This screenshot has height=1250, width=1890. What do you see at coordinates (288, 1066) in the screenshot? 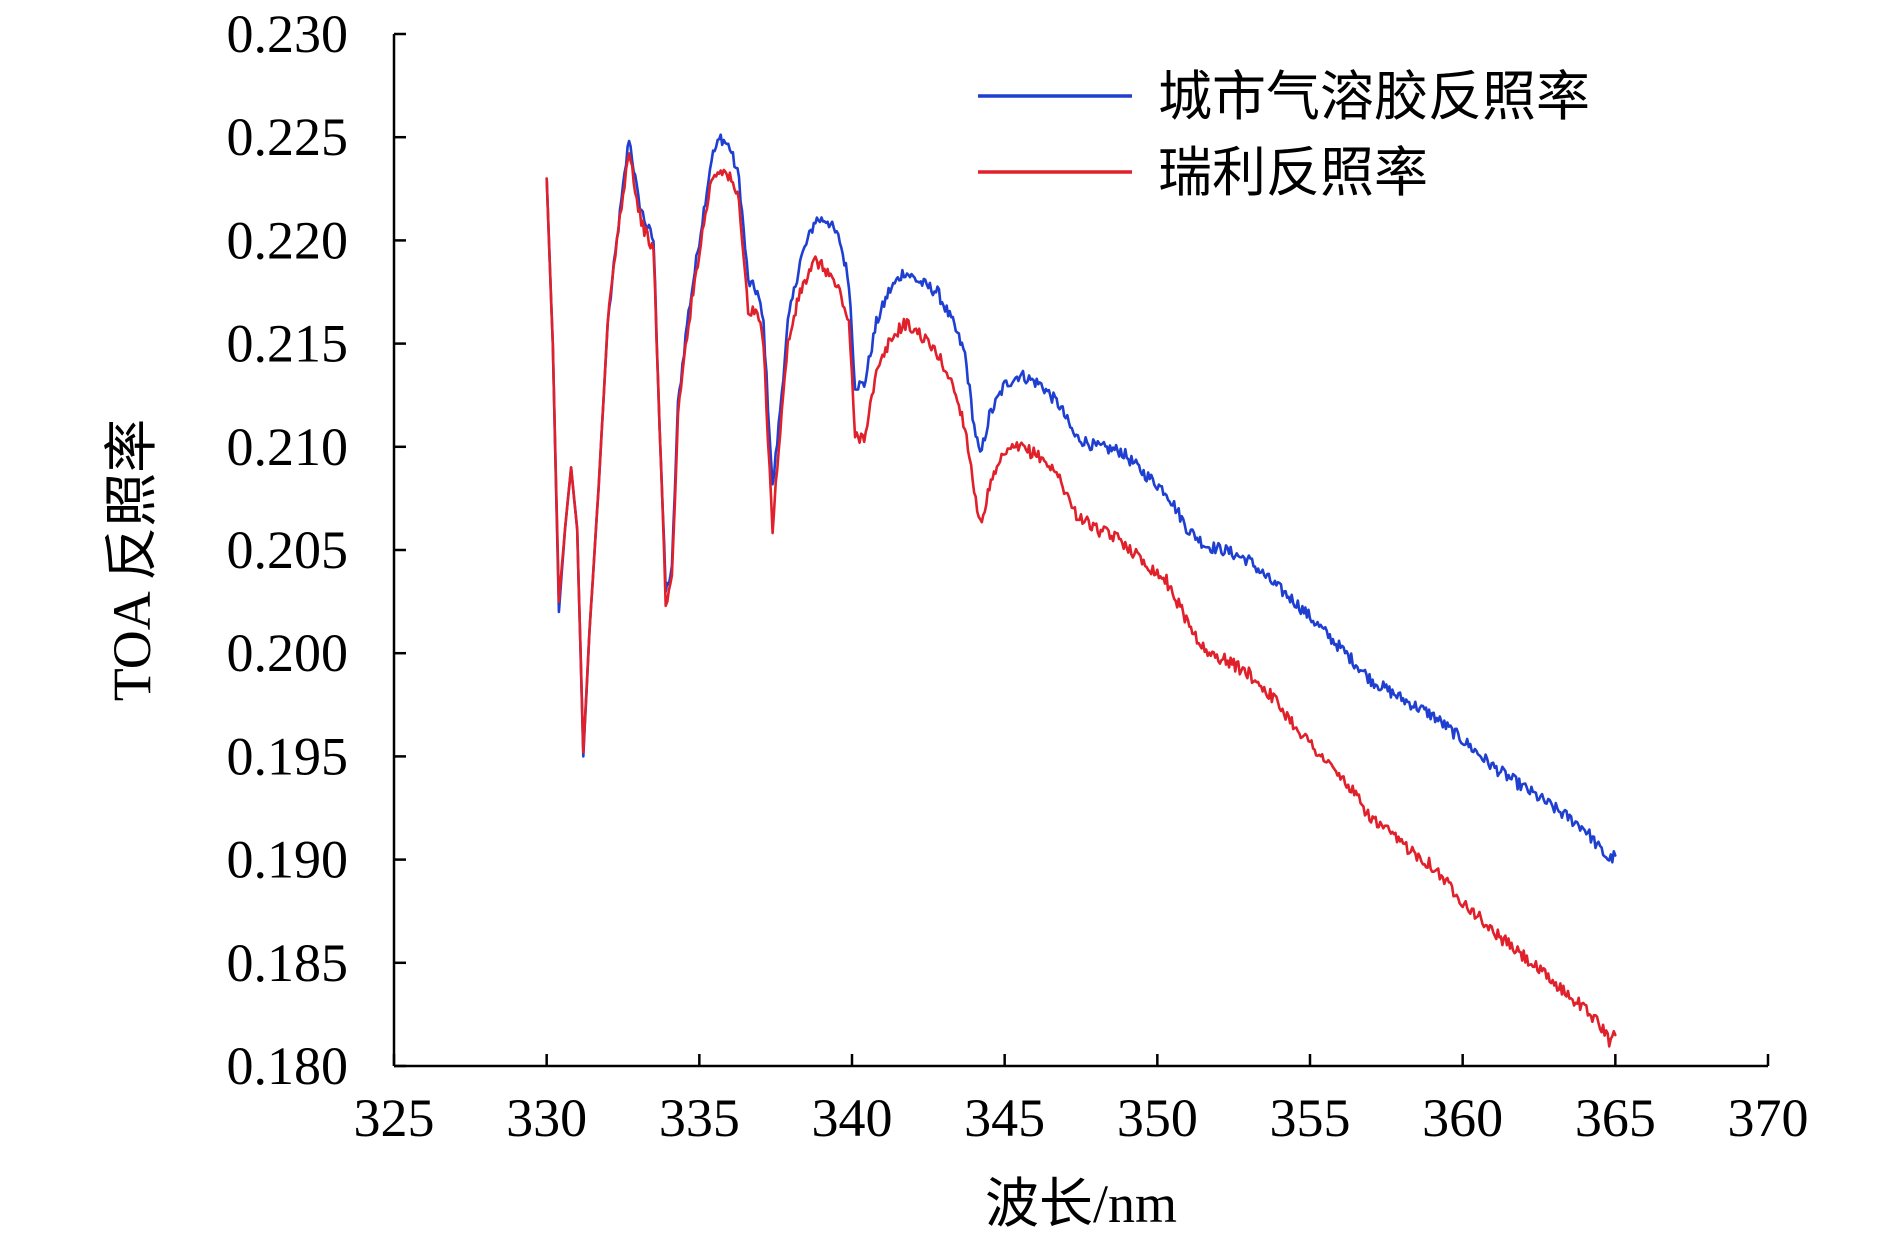
I see `y-tick-label: 0.180` at bounding box center [288, 1066].